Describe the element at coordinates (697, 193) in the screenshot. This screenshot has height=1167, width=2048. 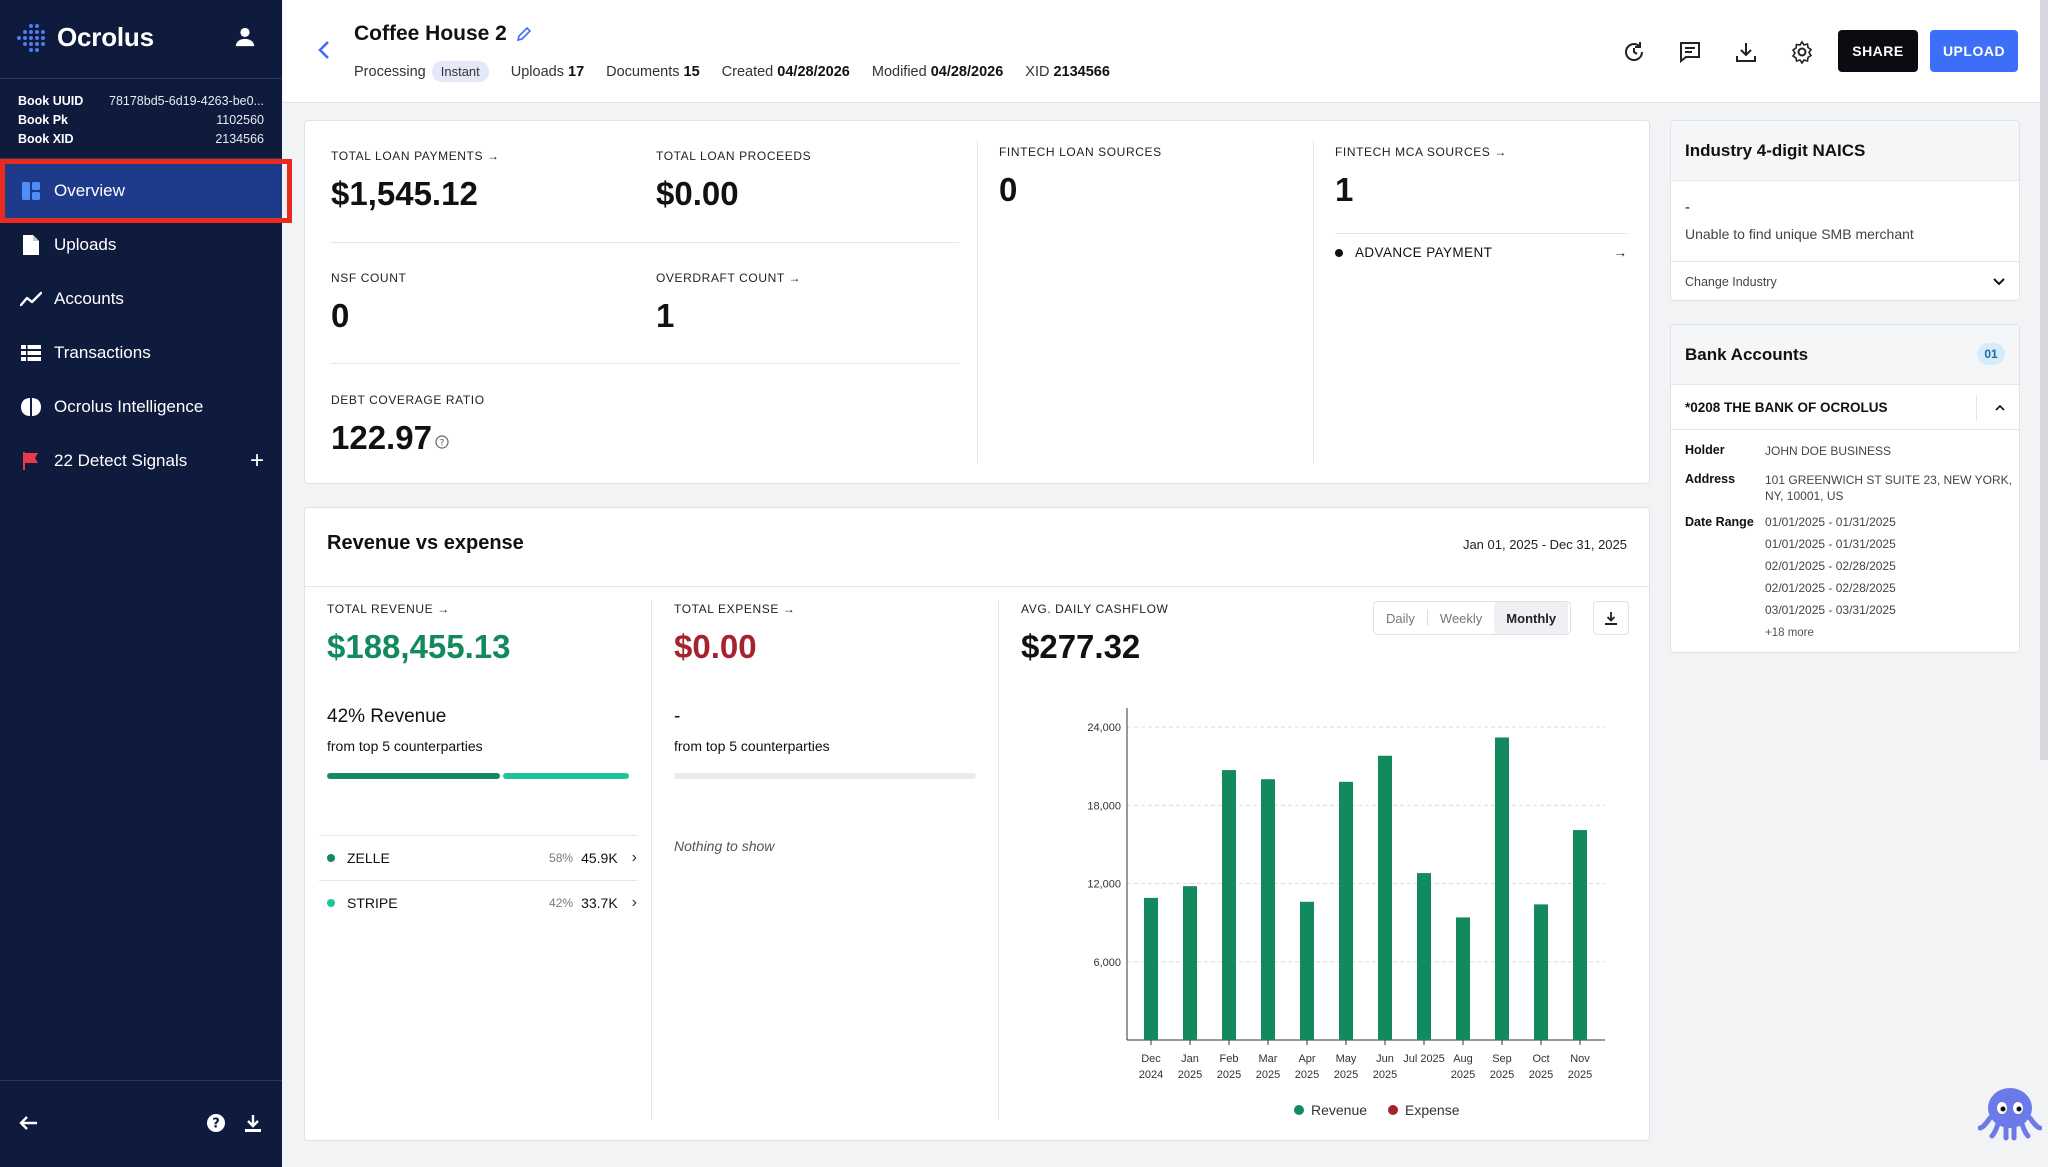
I see `total-loan-proceeds-value: $0.00` at that location.